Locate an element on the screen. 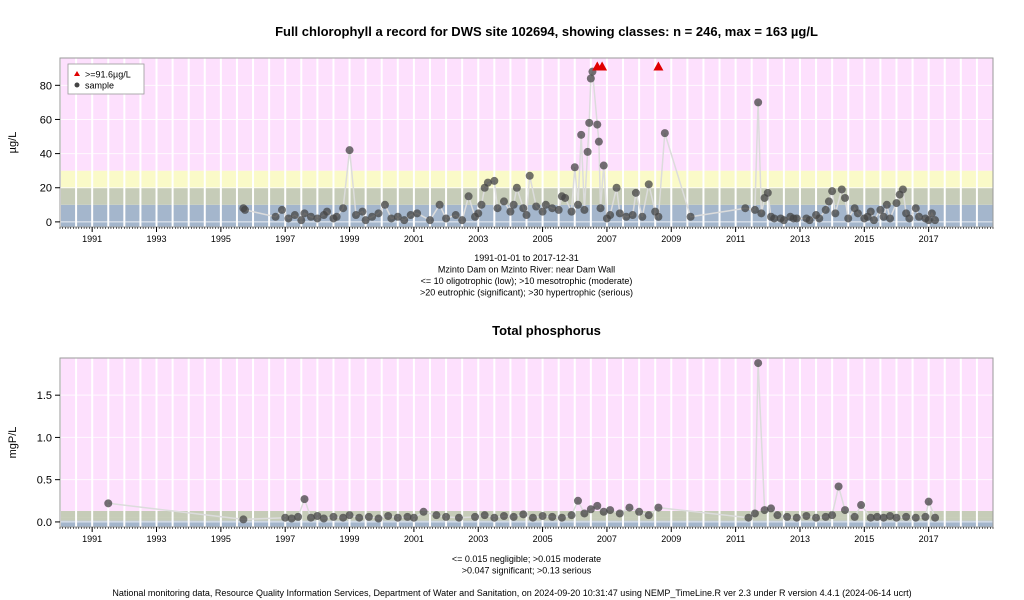 The height and width of the screenshot is (600, 1024). x-tick-label: 2009 is located at coordinates (671, 239).